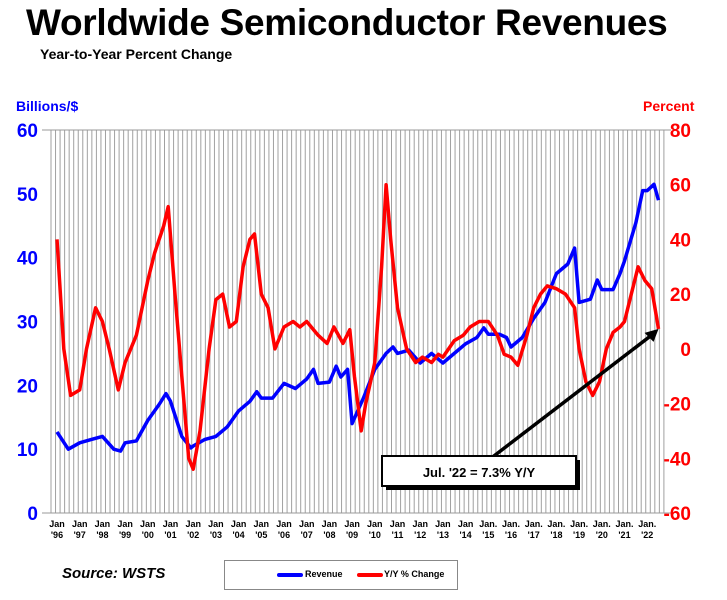 Image resolution: width=727 pixels, height=600 pixels. I want to click on legend-label-revenue: Revenue, so click(324, 574).